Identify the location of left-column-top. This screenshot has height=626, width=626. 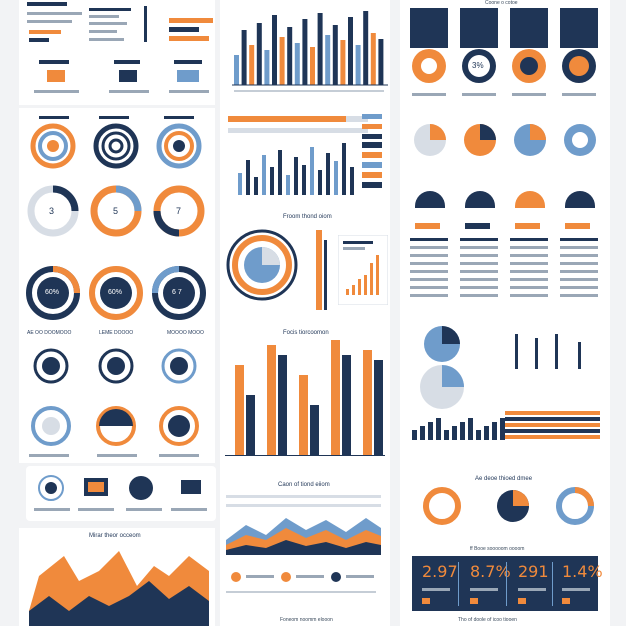
(117, 52).